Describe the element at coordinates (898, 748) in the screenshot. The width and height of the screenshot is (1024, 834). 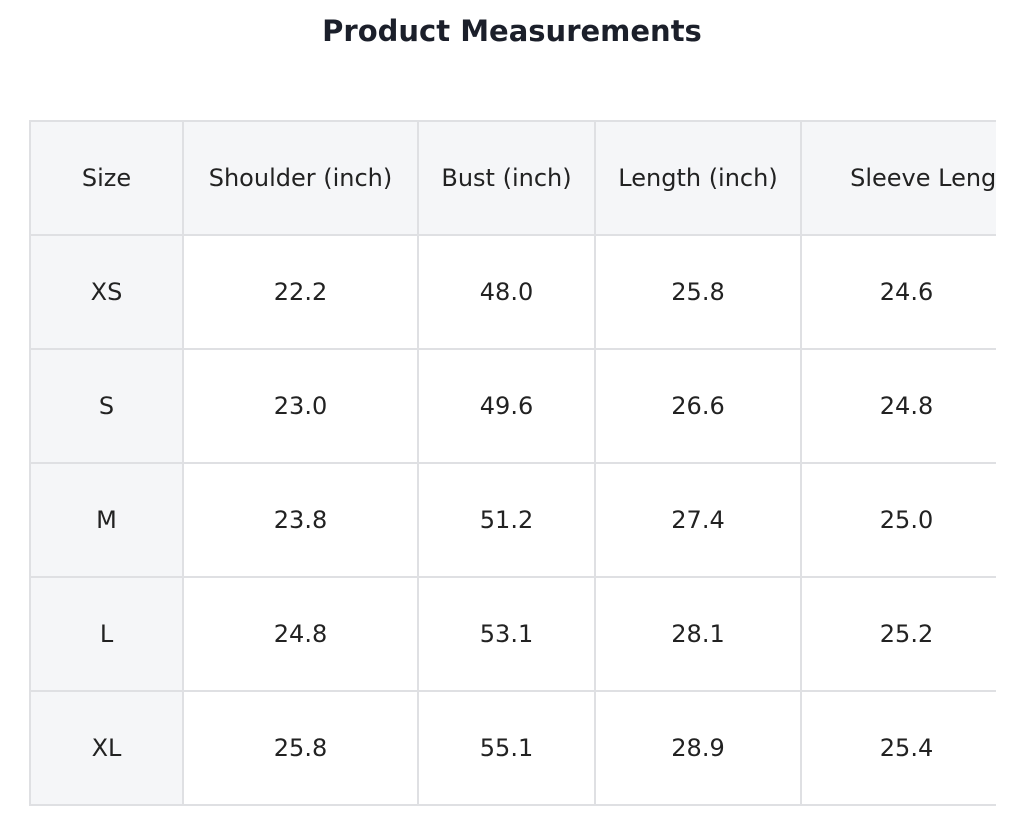
I see `measurement-cell: 25.4` at that location.